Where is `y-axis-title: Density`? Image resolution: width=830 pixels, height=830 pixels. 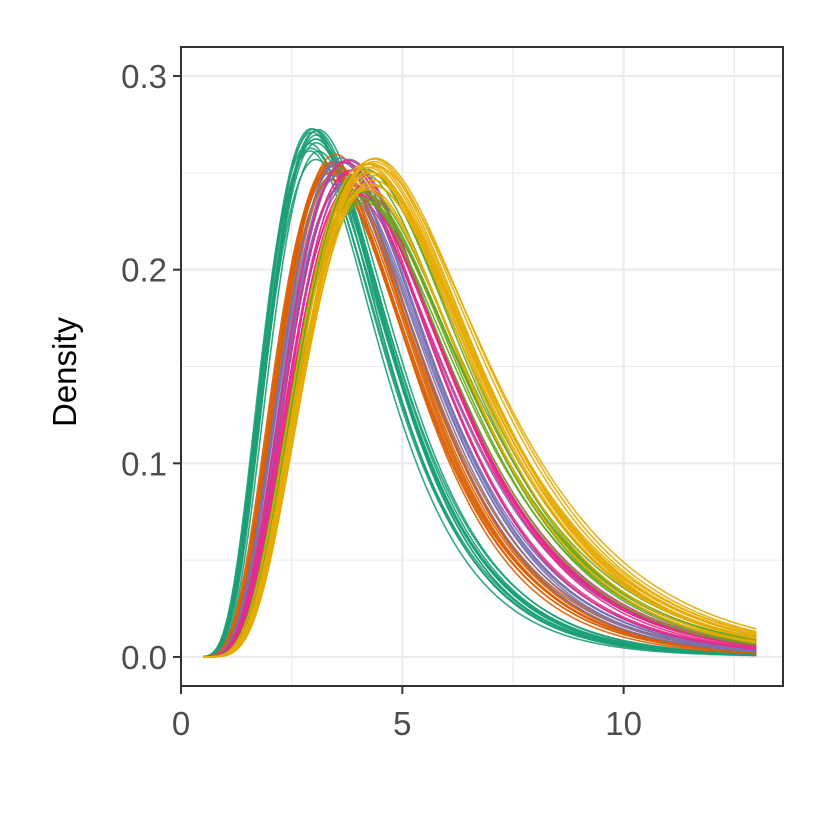
y-axis-title: Density is located at coordinates (64, 371).